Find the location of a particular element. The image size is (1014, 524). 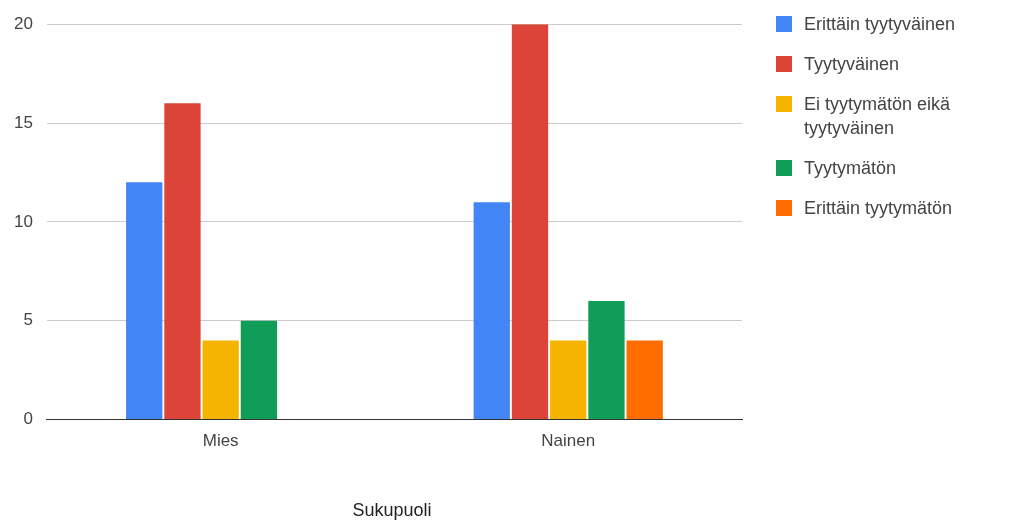

legend-label: Erittäin tyytymätön is located at coordinates (878, 208).